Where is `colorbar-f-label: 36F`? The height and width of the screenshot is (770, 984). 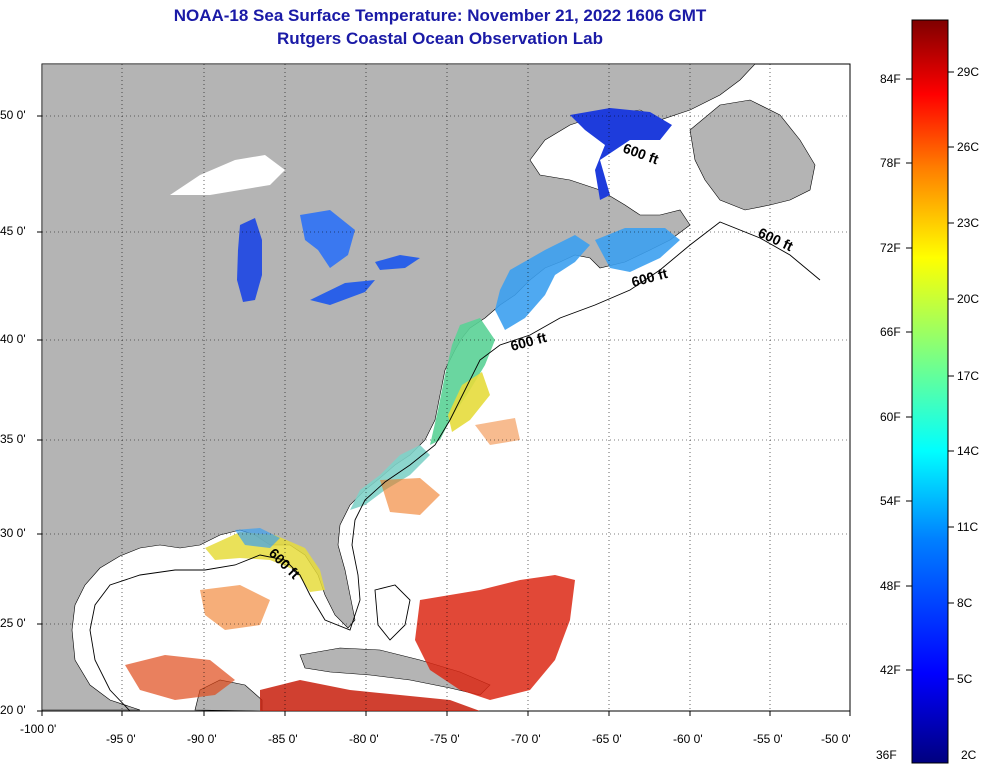 colorbar-f-label: 36F is located at coordinates (886, 755).